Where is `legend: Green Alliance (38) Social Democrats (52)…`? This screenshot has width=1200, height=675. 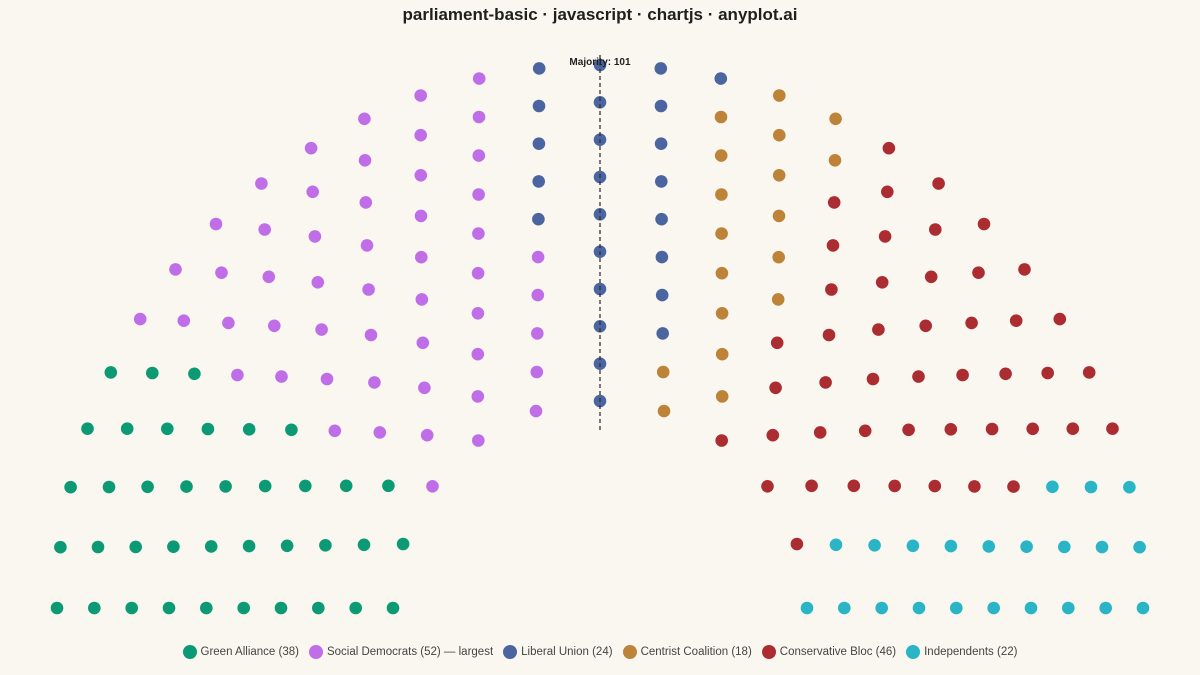 legend: Green Alliance (38) Social Democrats (52)… is located at coordinates (600, 652).